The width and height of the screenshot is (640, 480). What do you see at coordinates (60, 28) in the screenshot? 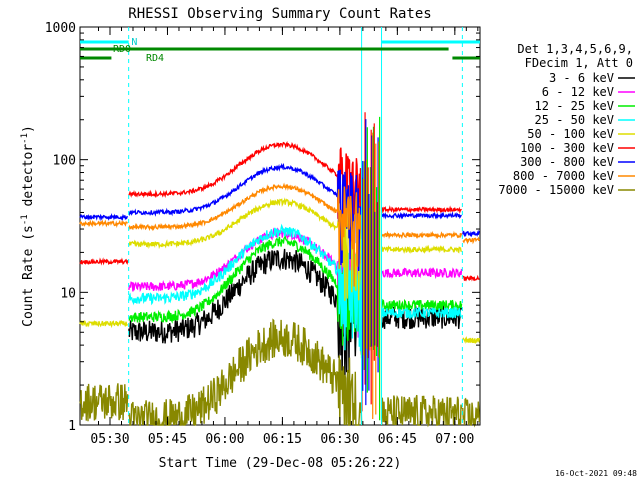
I see `y-tick-label-3: 1000` at bounding box center [60, 28].